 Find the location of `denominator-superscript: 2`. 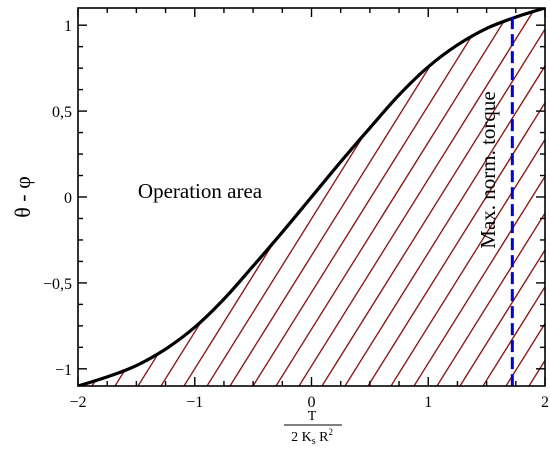

denominator-superscript: 2 is located at coordinates (330, 432).